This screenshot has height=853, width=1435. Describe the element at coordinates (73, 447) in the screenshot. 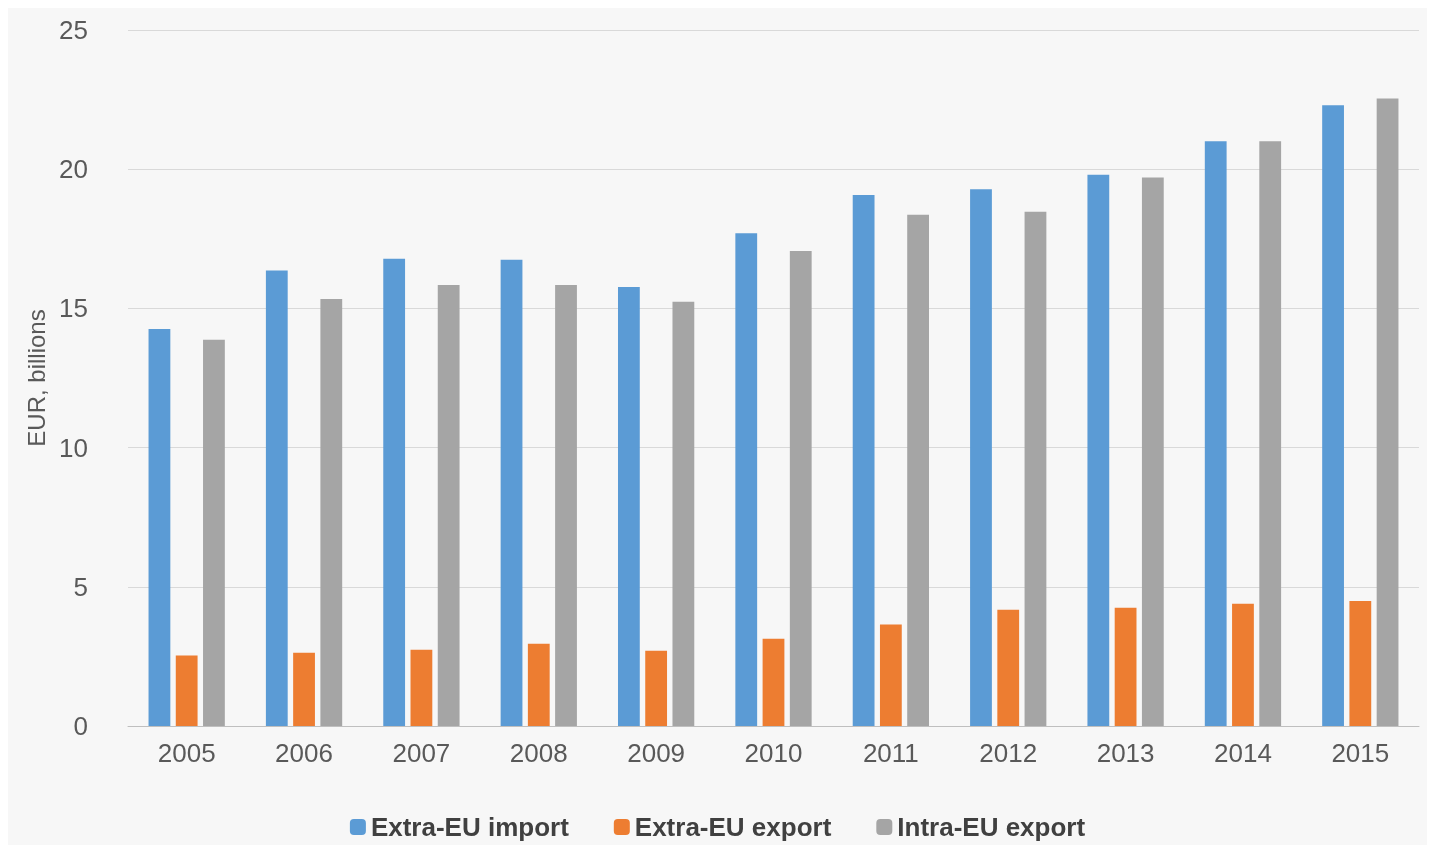

I see `y-tick-label: 10` at that location.